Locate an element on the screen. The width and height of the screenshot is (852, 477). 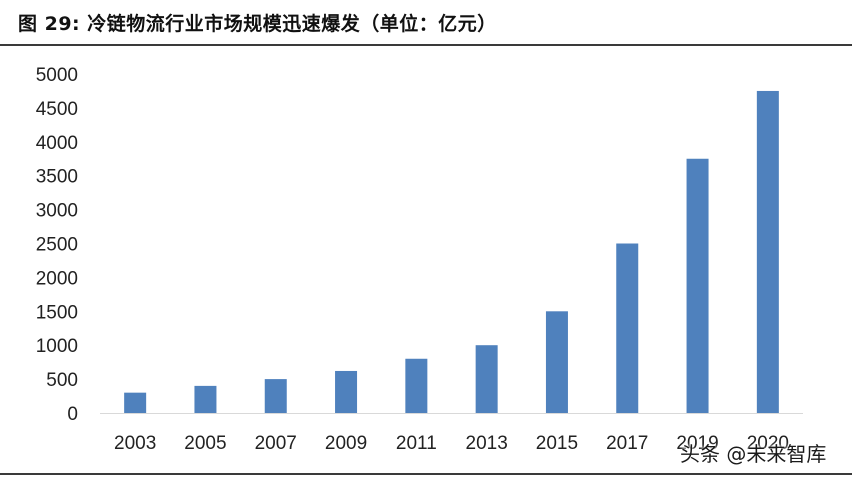
x-tick-label: 2013 is located at coordinates (487, 443).